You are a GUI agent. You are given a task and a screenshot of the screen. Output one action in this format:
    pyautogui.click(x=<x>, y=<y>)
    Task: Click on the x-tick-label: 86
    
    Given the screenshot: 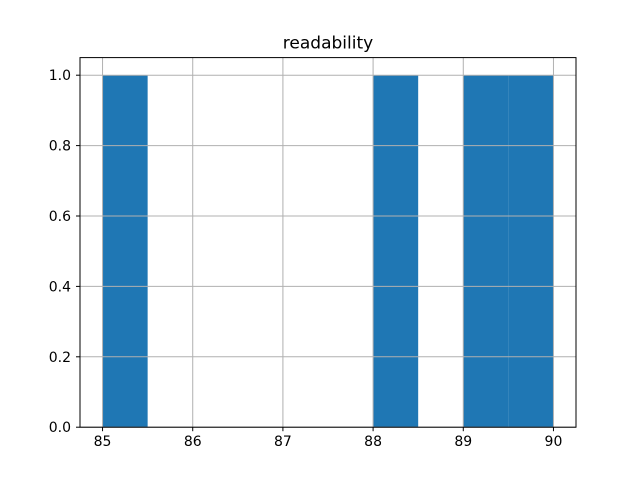 What is the action you would take?
    pyautogui.click(x=193, y=442)
    